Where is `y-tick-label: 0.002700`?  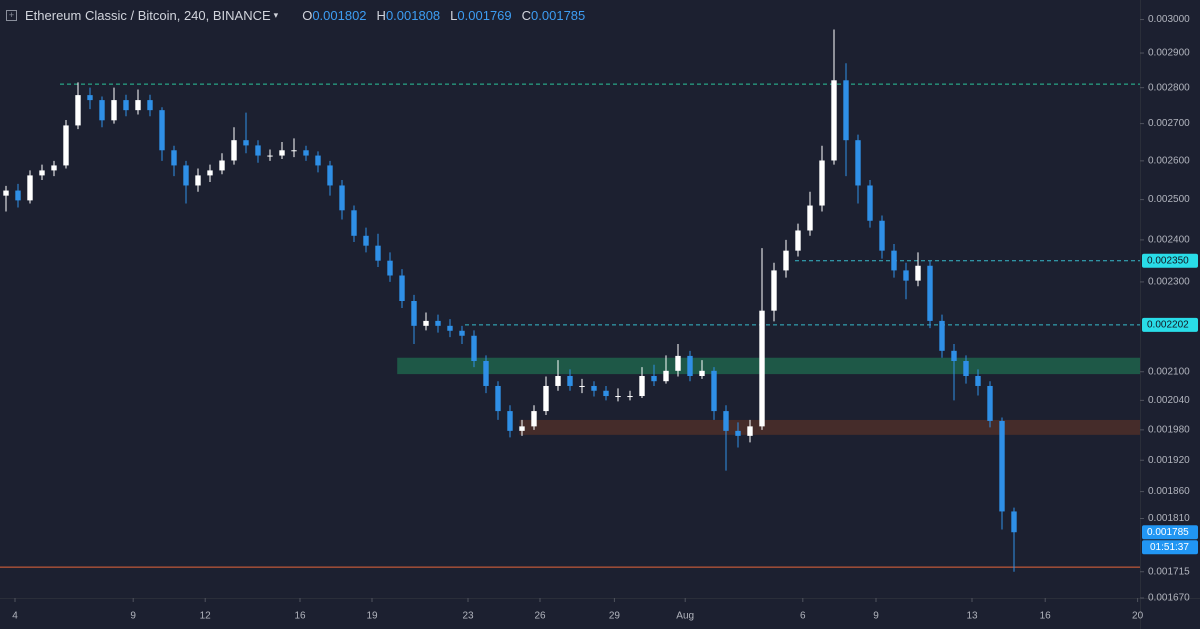 y-tick-label: 0.002700 is located at coordinates (1169, 123).